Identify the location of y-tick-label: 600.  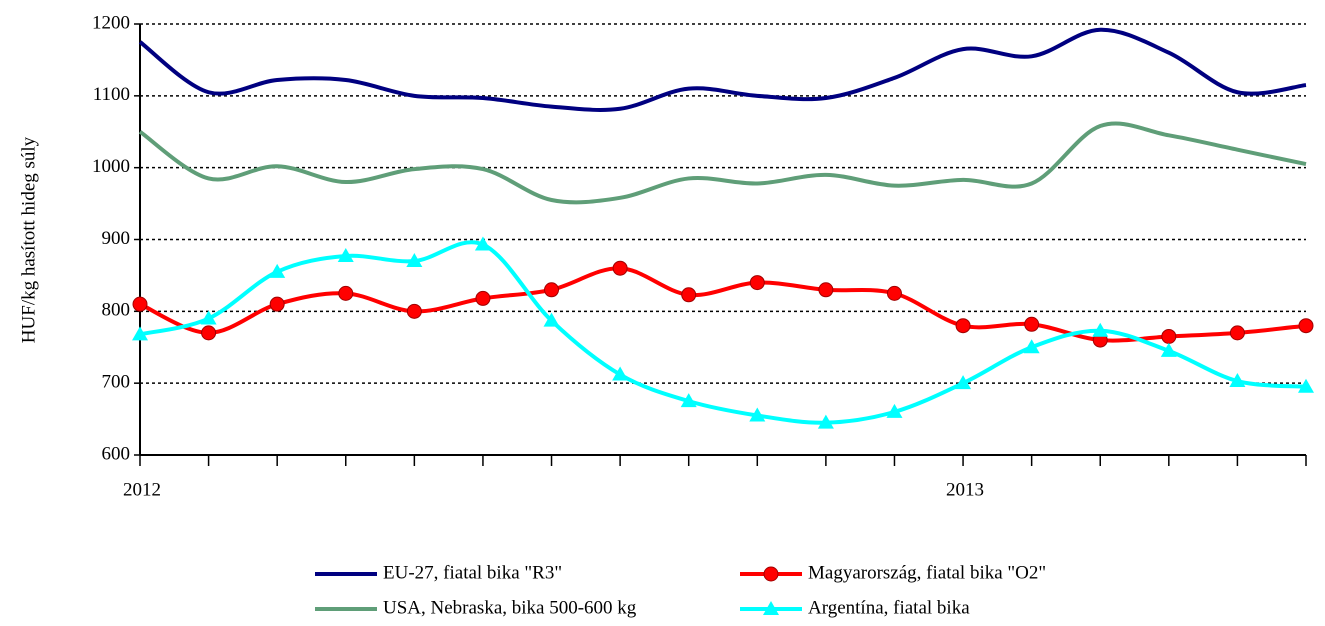
(116, 453).